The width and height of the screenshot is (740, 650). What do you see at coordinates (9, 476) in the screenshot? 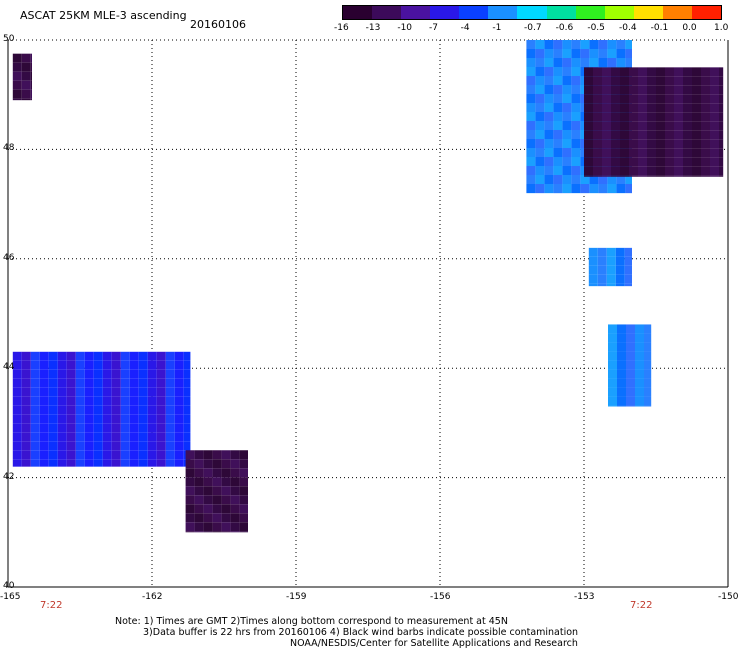
I see `y-tick-label: 42` at bounding box center [9, 476].